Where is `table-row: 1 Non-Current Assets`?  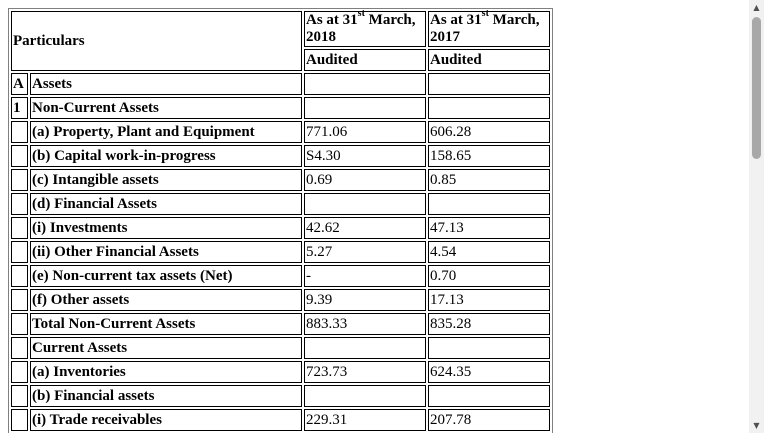 table-row: 1 Non-Current Assets is located at coordinates (280, 108).